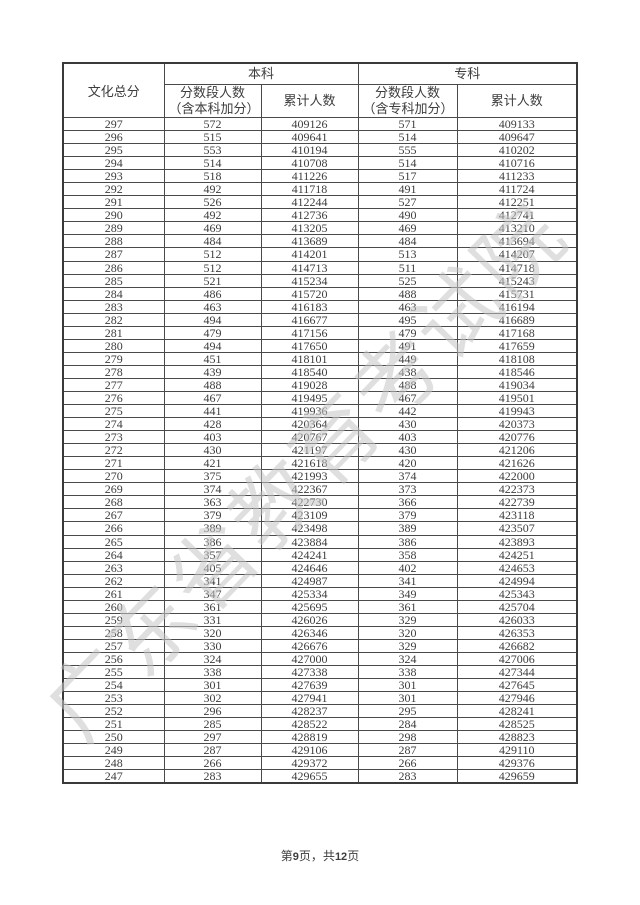 Image resolution: width=640 pixels, height=905 pixels. I want to click on table-cell: 422739, so click(517, 502).